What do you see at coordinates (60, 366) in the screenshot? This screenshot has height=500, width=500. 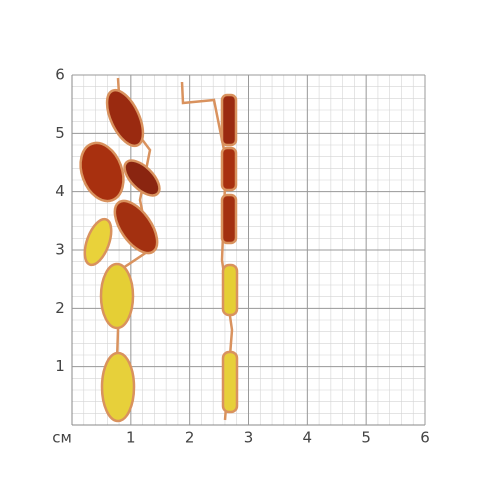 I see `y-tick-label: 1` at bounding box center [60, 366].